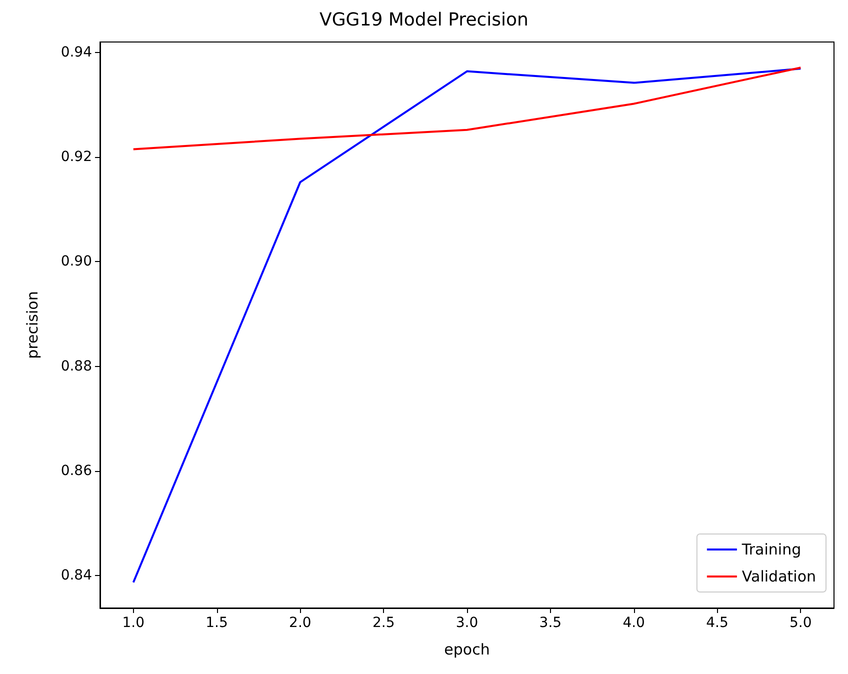 The width and height of the screenshot is (848, 674). What do you see at coordinates (550, 623) in the screenshot?
I see `x-tick-label: 3.5` at bounding box center [550, 623].